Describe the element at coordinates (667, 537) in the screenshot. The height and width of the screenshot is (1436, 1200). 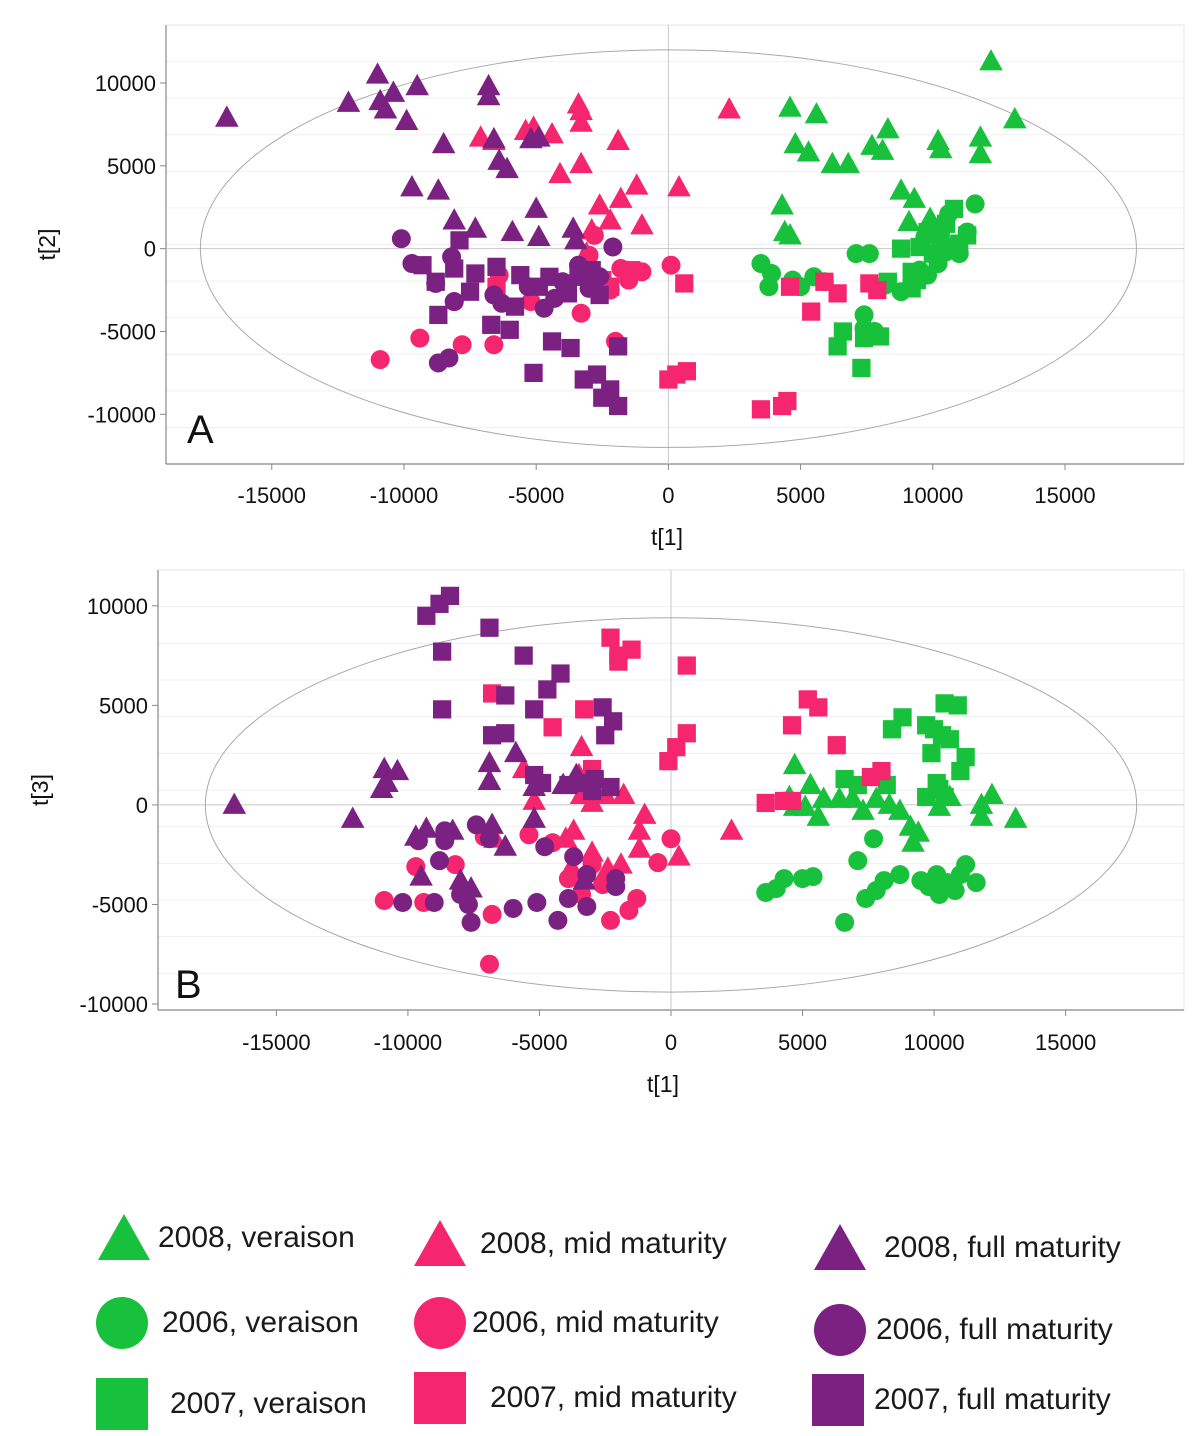
I see `x-axis-label: t[1]` at that location.